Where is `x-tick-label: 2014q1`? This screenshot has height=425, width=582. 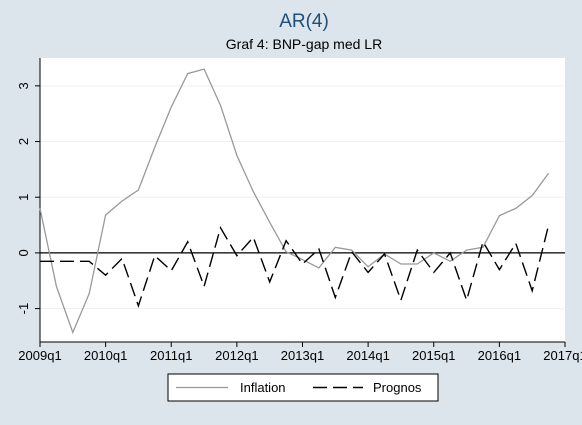 x-tick-label: 2014q1 is located at coordinates (367, 355).